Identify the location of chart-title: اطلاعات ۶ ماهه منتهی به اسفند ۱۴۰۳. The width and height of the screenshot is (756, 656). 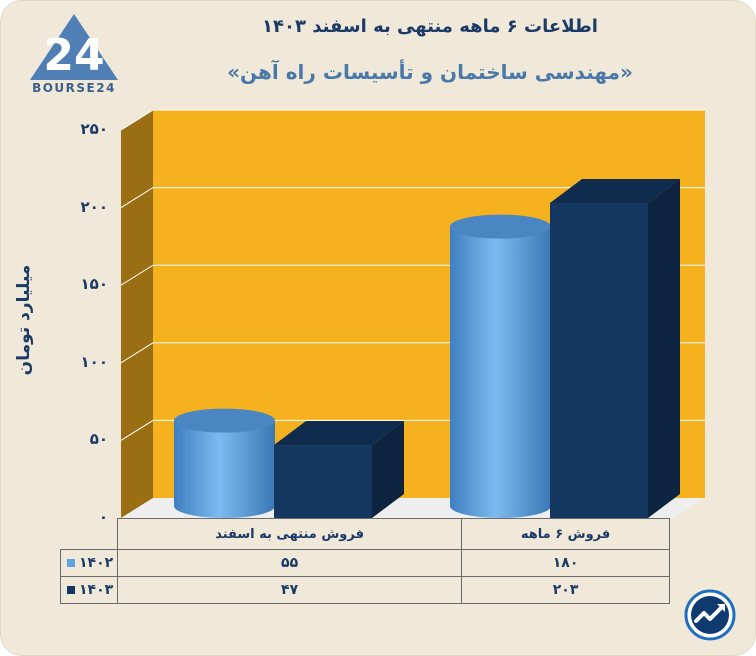
(430, 26).